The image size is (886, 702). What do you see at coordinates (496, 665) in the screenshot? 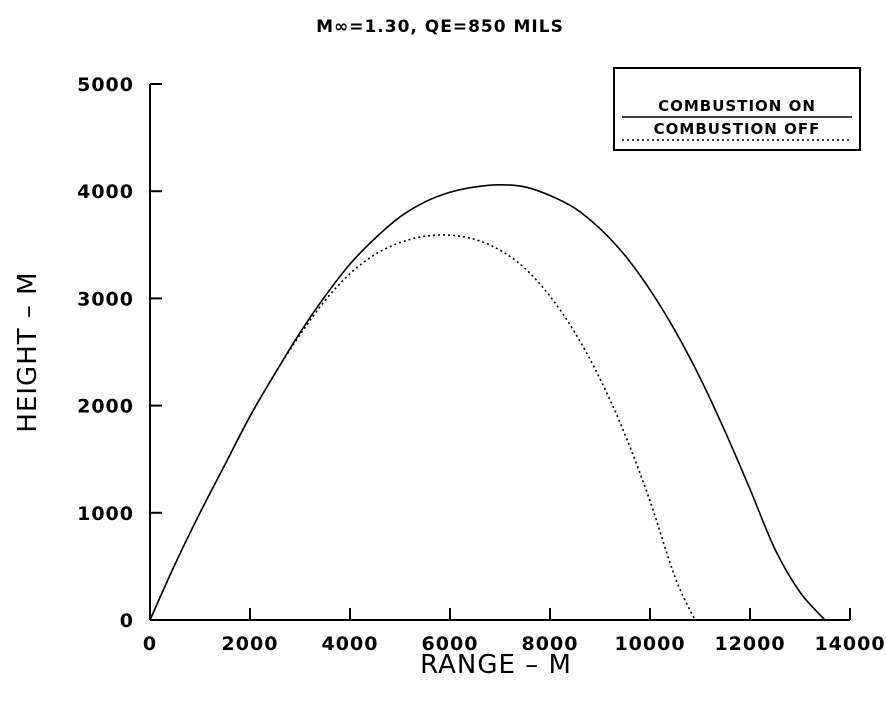
I see `x-axis-label: RANGE – M` at bounding box center [496, 665].